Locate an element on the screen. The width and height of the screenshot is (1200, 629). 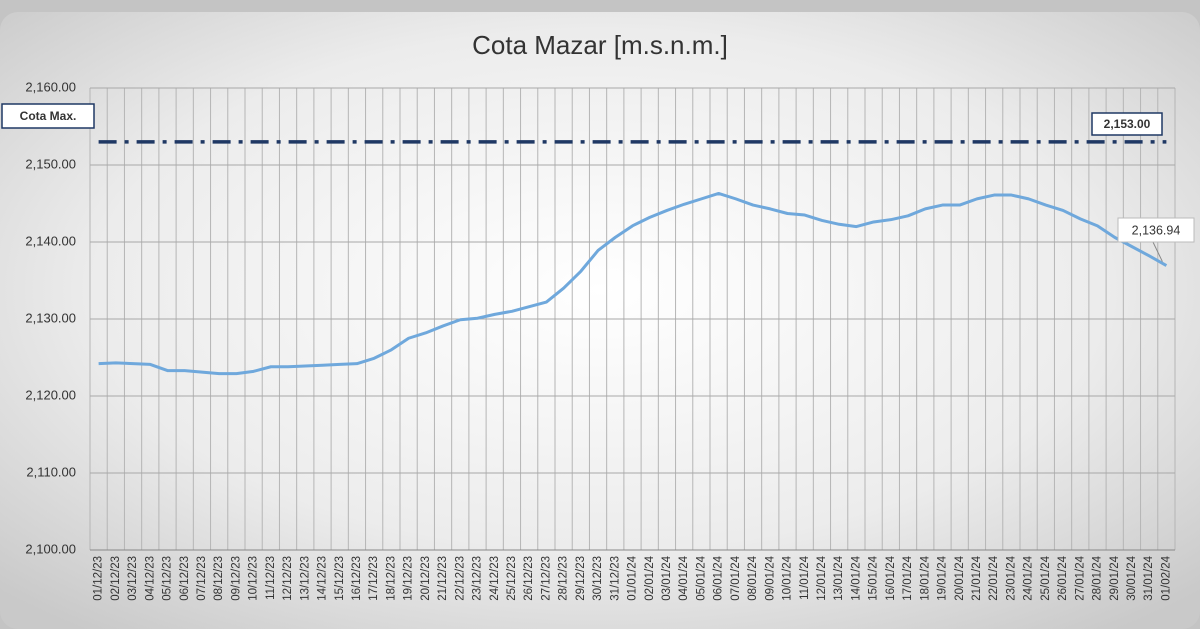
x-tick-label: 28/12/23 is located at coordinates (564, 578).